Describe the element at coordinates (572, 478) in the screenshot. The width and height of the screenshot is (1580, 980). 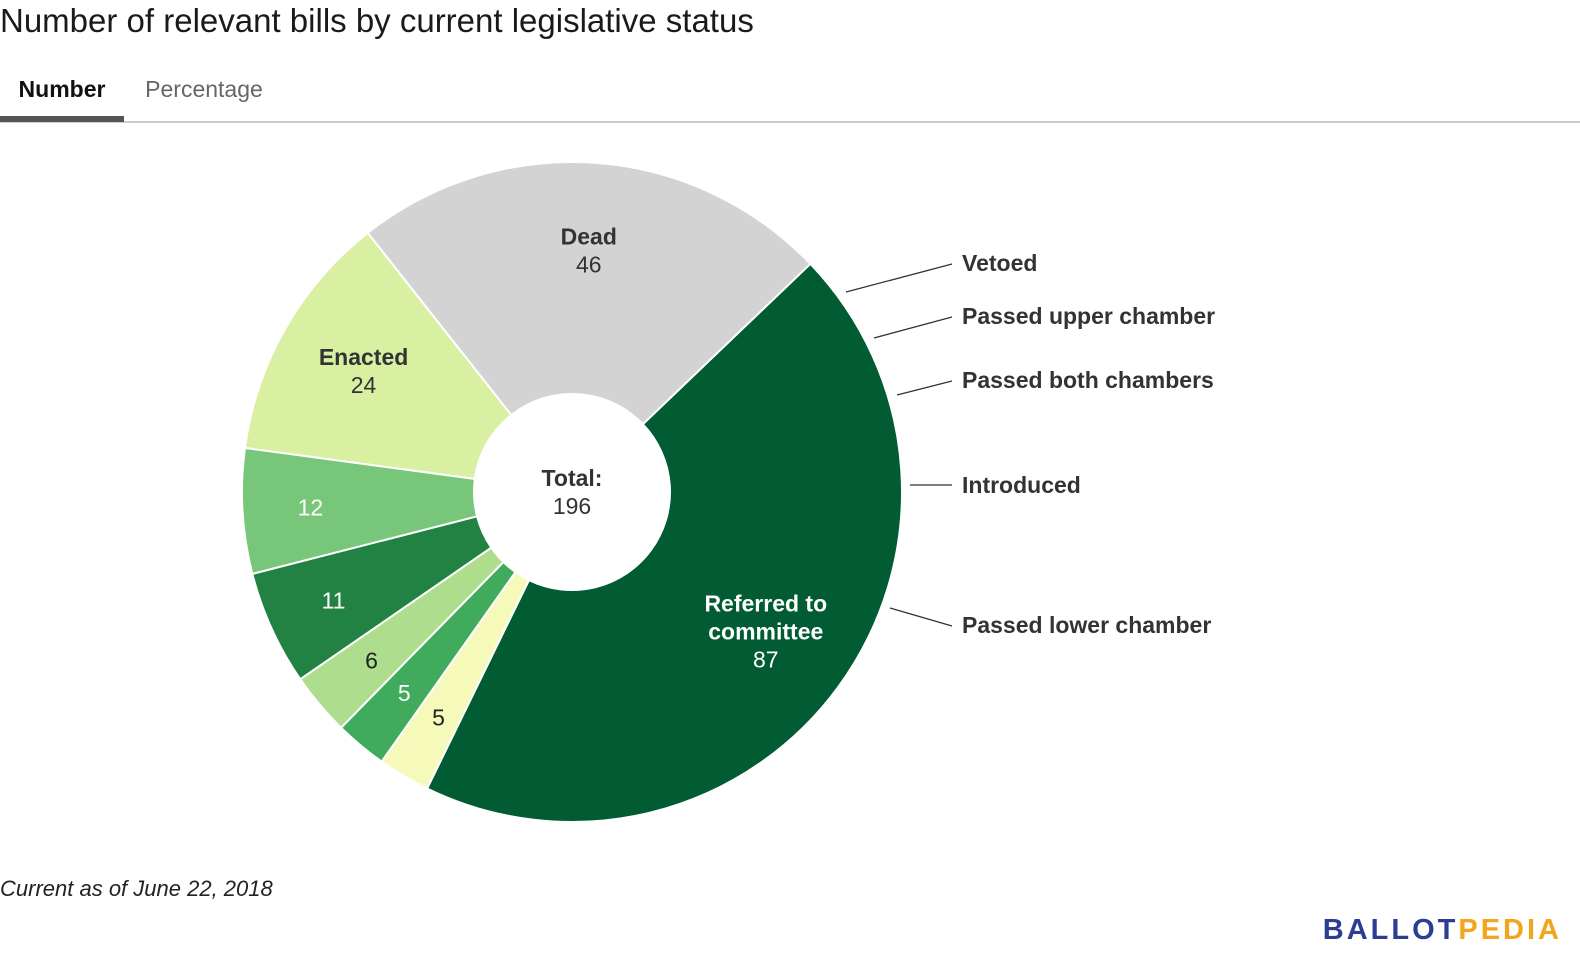
I see `center-total-label: Total:` at that location.